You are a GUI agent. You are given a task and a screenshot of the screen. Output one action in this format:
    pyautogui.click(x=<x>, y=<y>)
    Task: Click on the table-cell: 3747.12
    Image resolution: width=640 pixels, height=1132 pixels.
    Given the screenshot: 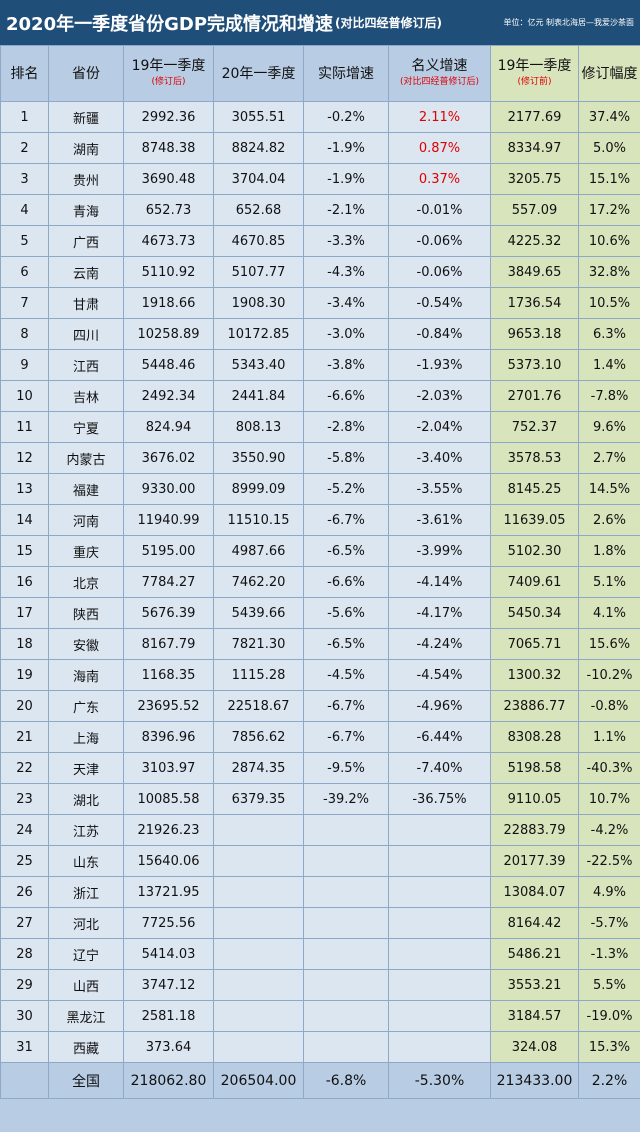 What is the action you would take?
    pyautogui.click(x=169, y=985)
    